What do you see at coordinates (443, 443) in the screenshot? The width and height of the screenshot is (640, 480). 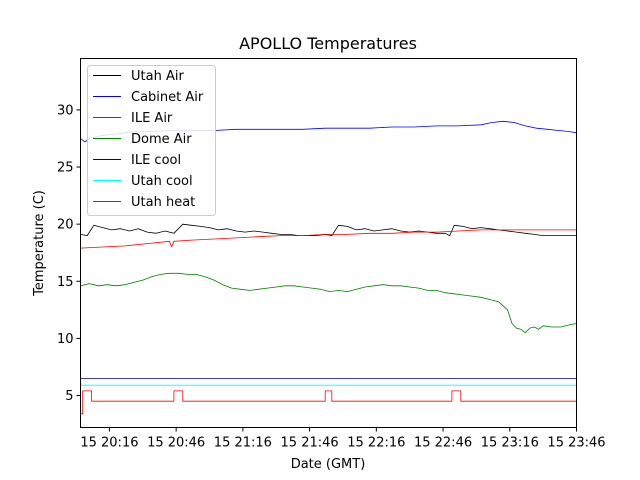 I see `x-tick-label: 15 22:46` at bounding box center [443, 443].